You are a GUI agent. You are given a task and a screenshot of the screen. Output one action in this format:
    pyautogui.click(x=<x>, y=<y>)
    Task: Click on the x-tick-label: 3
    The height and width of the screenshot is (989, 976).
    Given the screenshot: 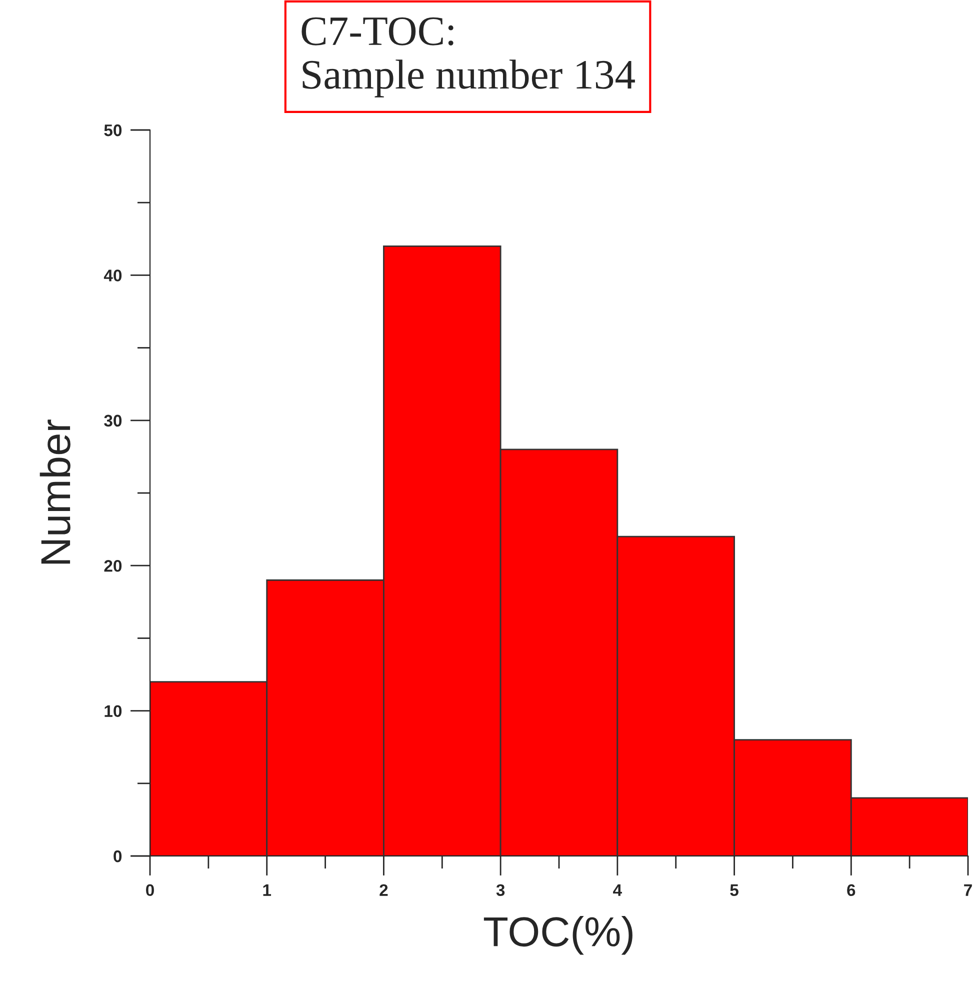 What is the action you would take?
    pyautogui.click(x=500, y=890)
    